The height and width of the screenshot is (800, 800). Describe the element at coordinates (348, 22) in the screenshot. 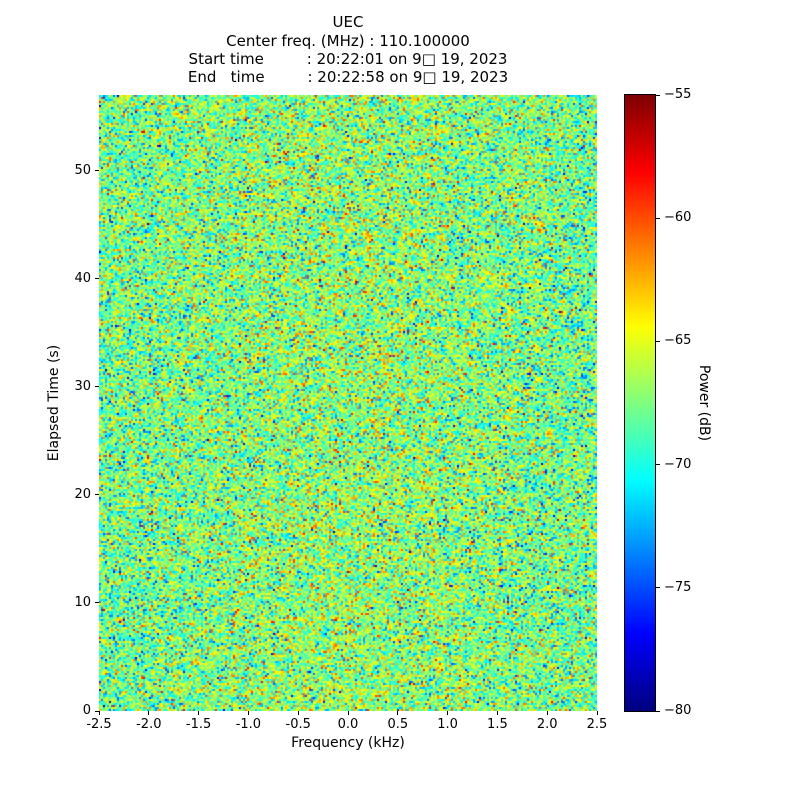

I see `plot-title: UEC` at that location.